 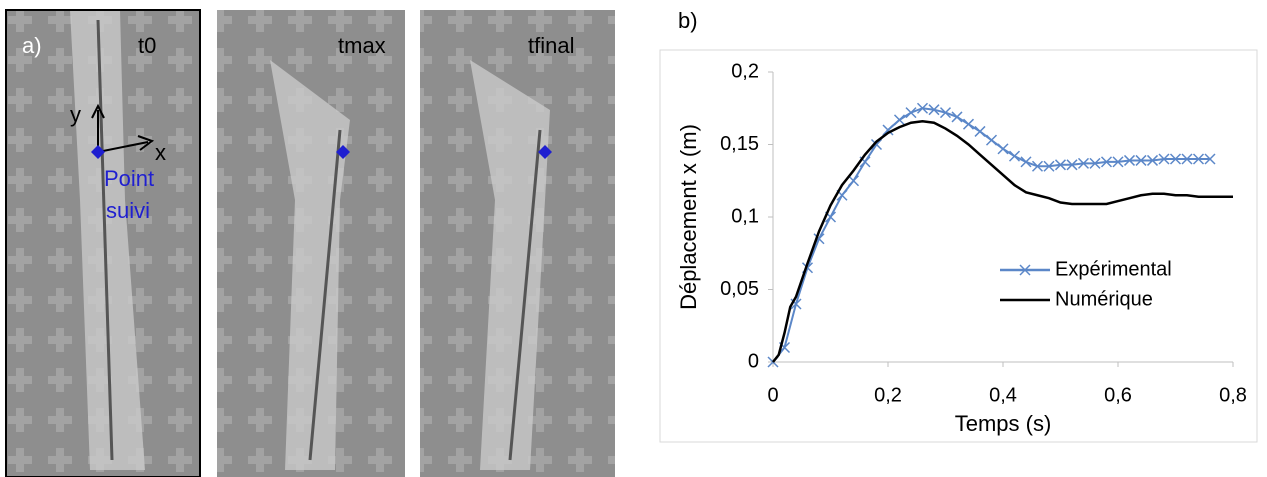 What do you see at coordinates (888, 395) in the screenshot?
I see `x-tick-label: 0,2` at bounding box center [888, 395].